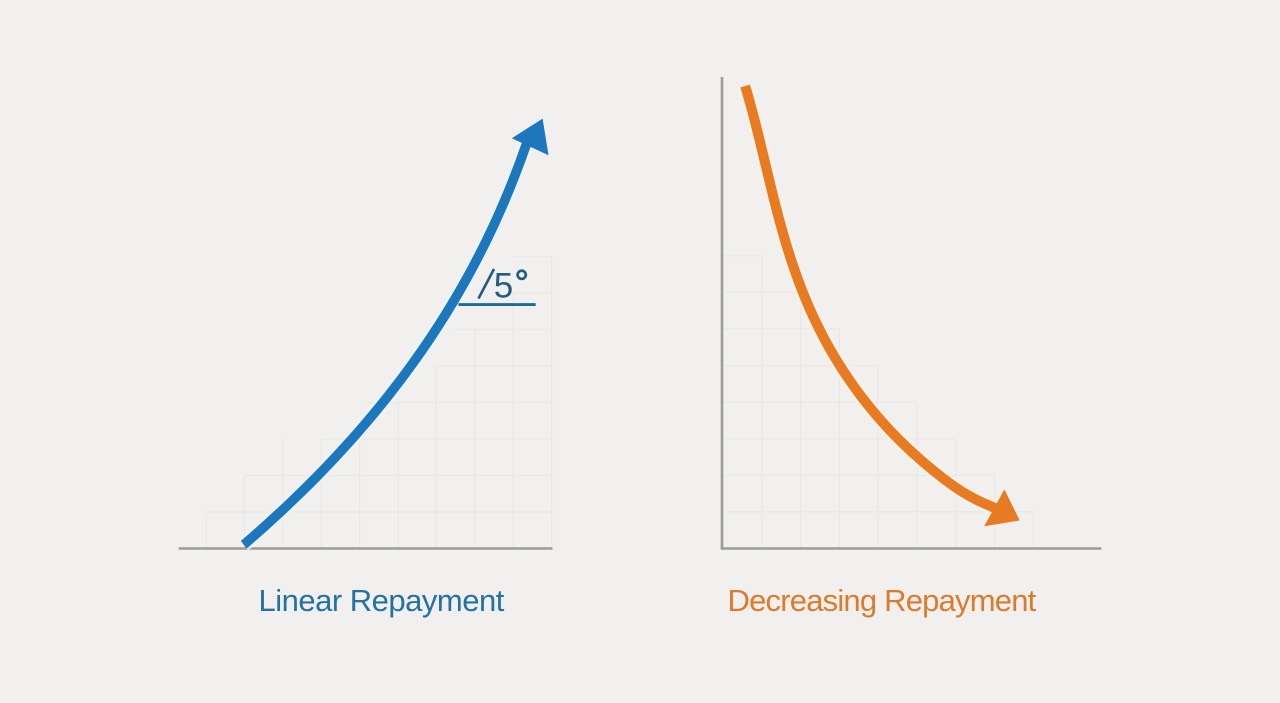 Image resolution: width=1280 pixels, height=703 pixels. What do you see at coordinates (882, 600) in the screenshot?
I see `svg-text: Decreasing Repayment` at bounding box center [882, 600].